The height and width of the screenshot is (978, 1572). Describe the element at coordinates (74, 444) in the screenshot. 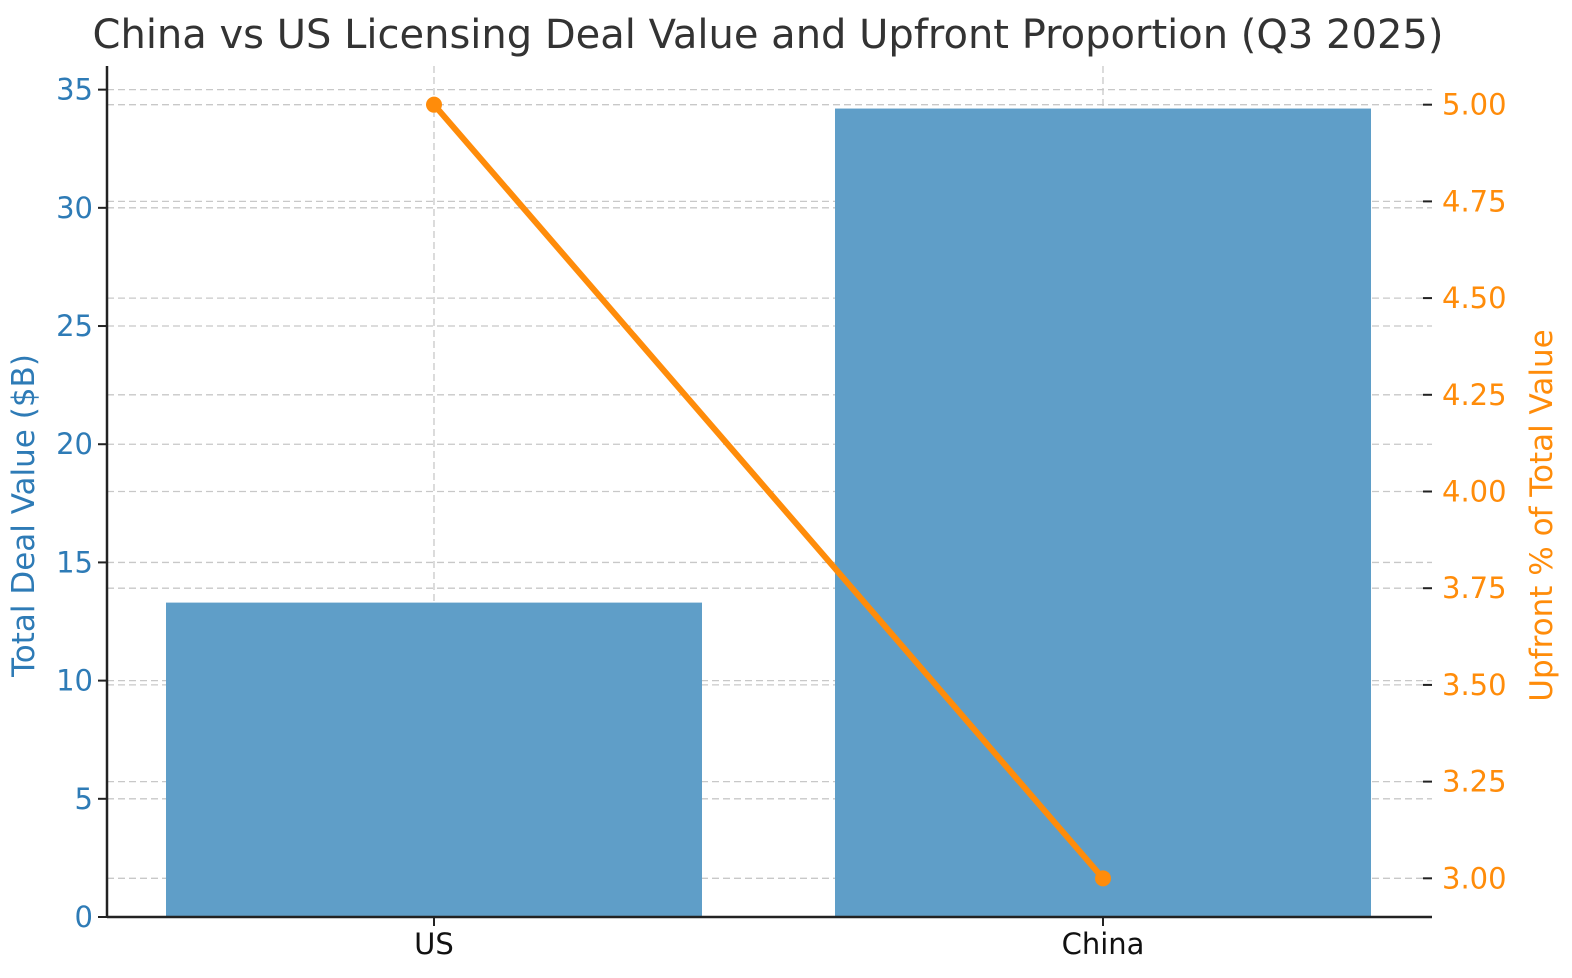

I see `left-tick-label: 20` at that location.